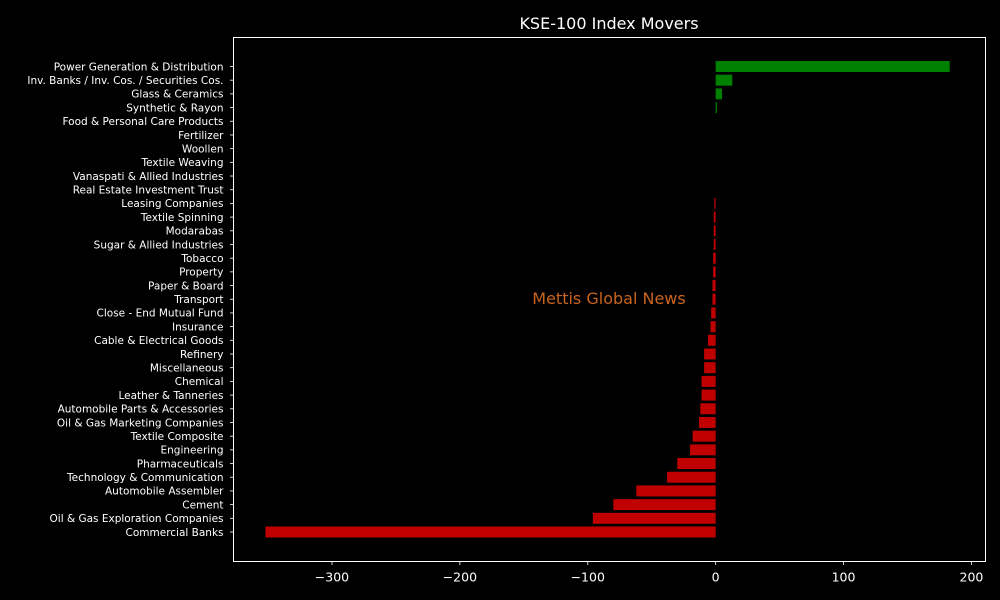  What do you see at coordinates (332, 577) in the screenshot?
I see `x-tick-label: −300` at bounding box center [332, 577].